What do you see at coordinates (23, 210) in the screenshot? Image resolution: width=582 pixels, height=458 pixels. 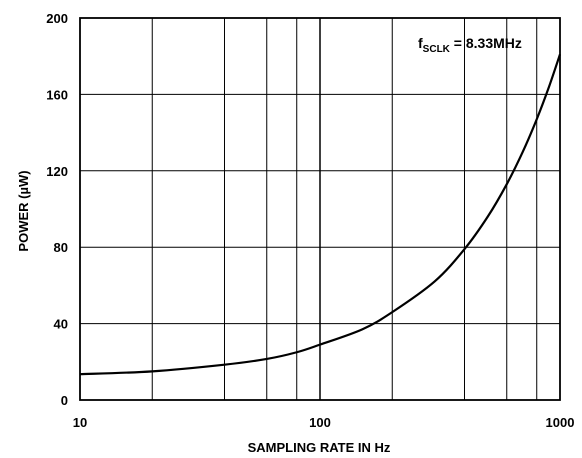 I see `y-axis-title: POWER (µW)` at bounding box center [23, 210].